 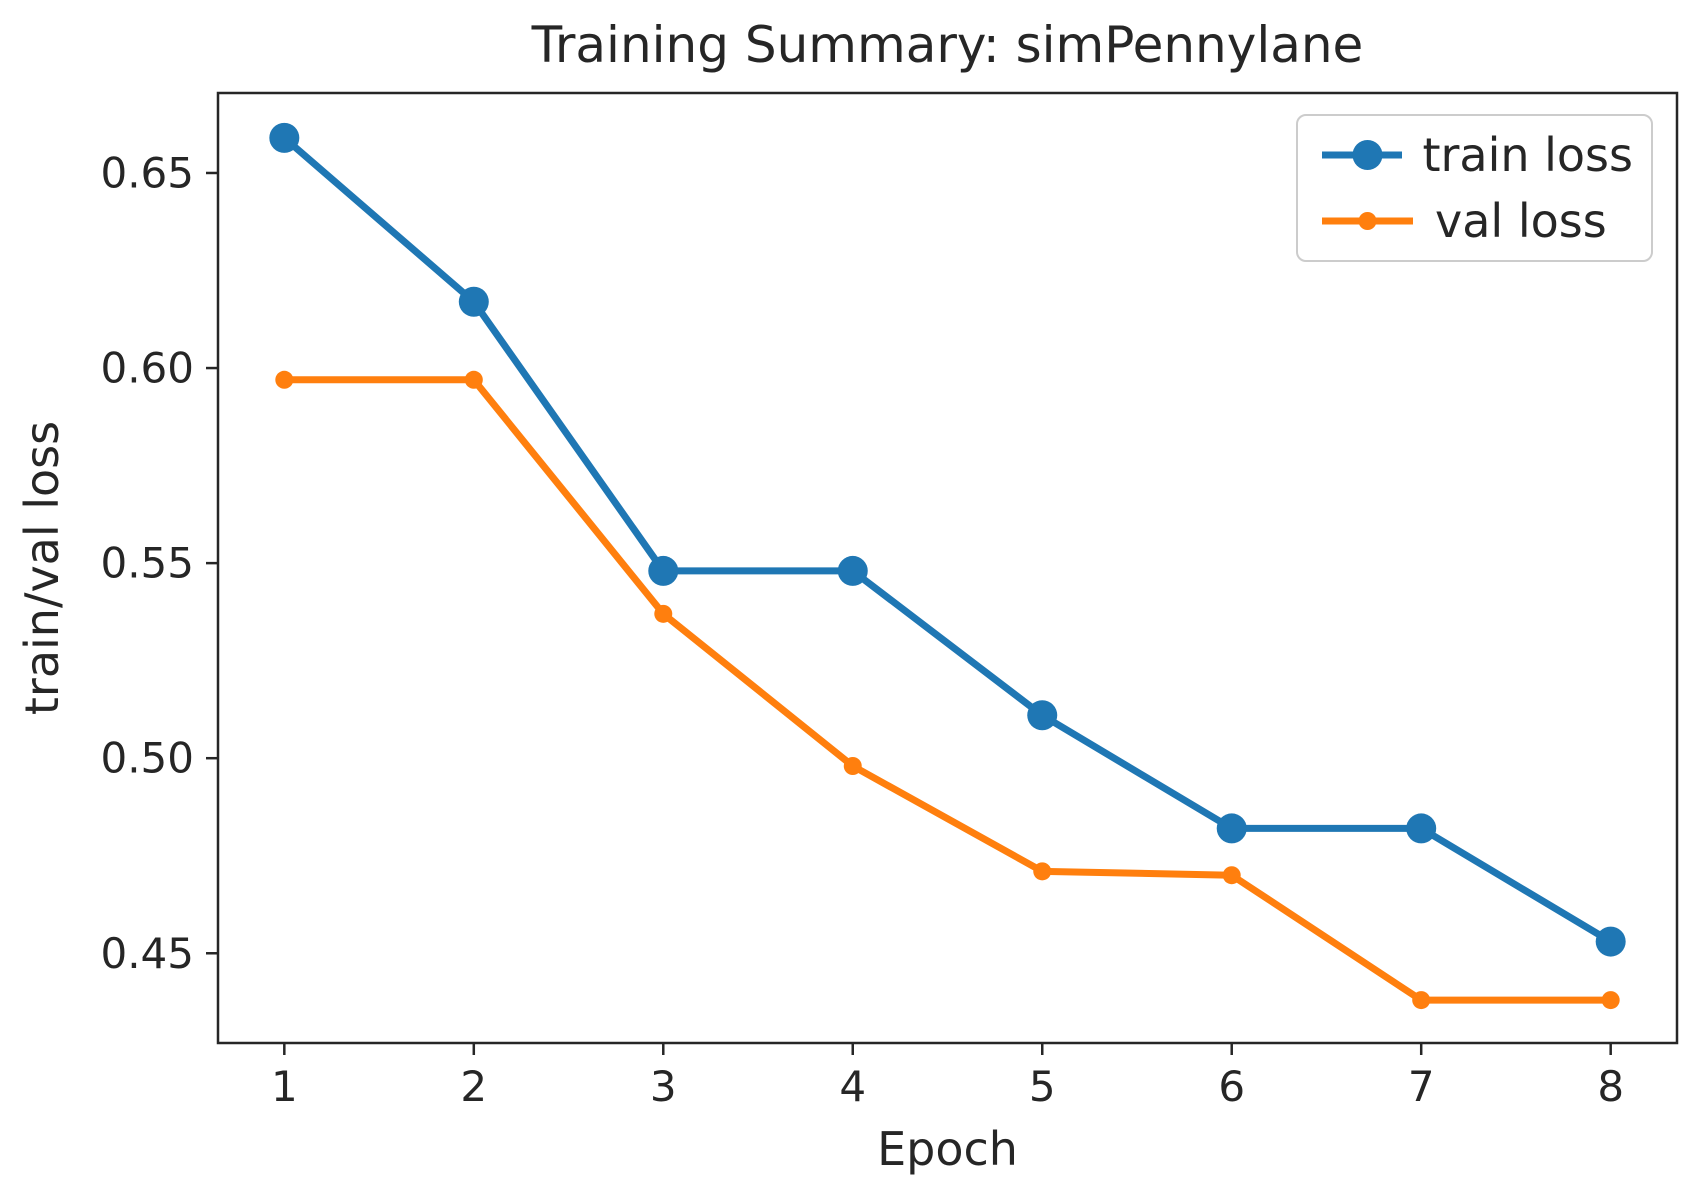 I want to click on legend-label: val loss, so click(x=1521, y=221).